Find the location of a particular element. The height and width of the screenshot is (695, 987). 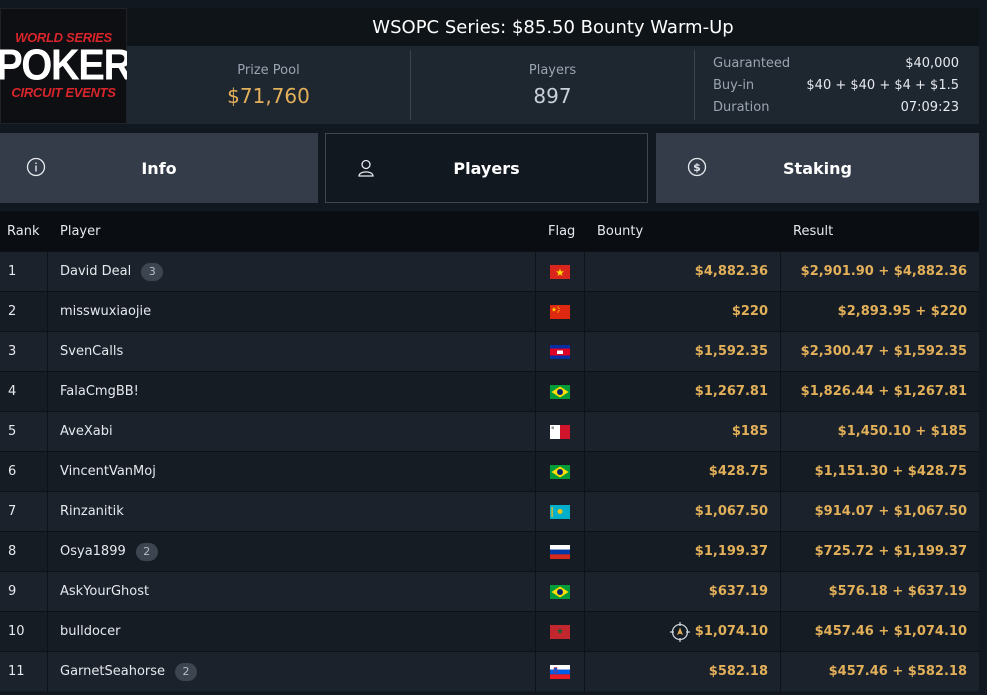

target-icon is located at coordinates (679, 631).